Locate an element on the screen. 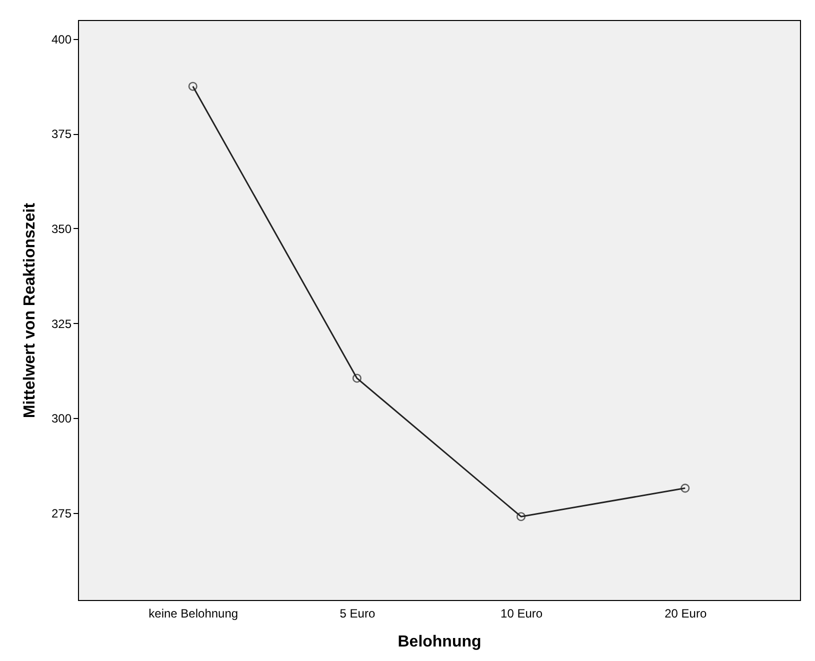 The height and width of the screenshot is (661, 815). y-tick-label: 400 is located at coordinates (61, 39).